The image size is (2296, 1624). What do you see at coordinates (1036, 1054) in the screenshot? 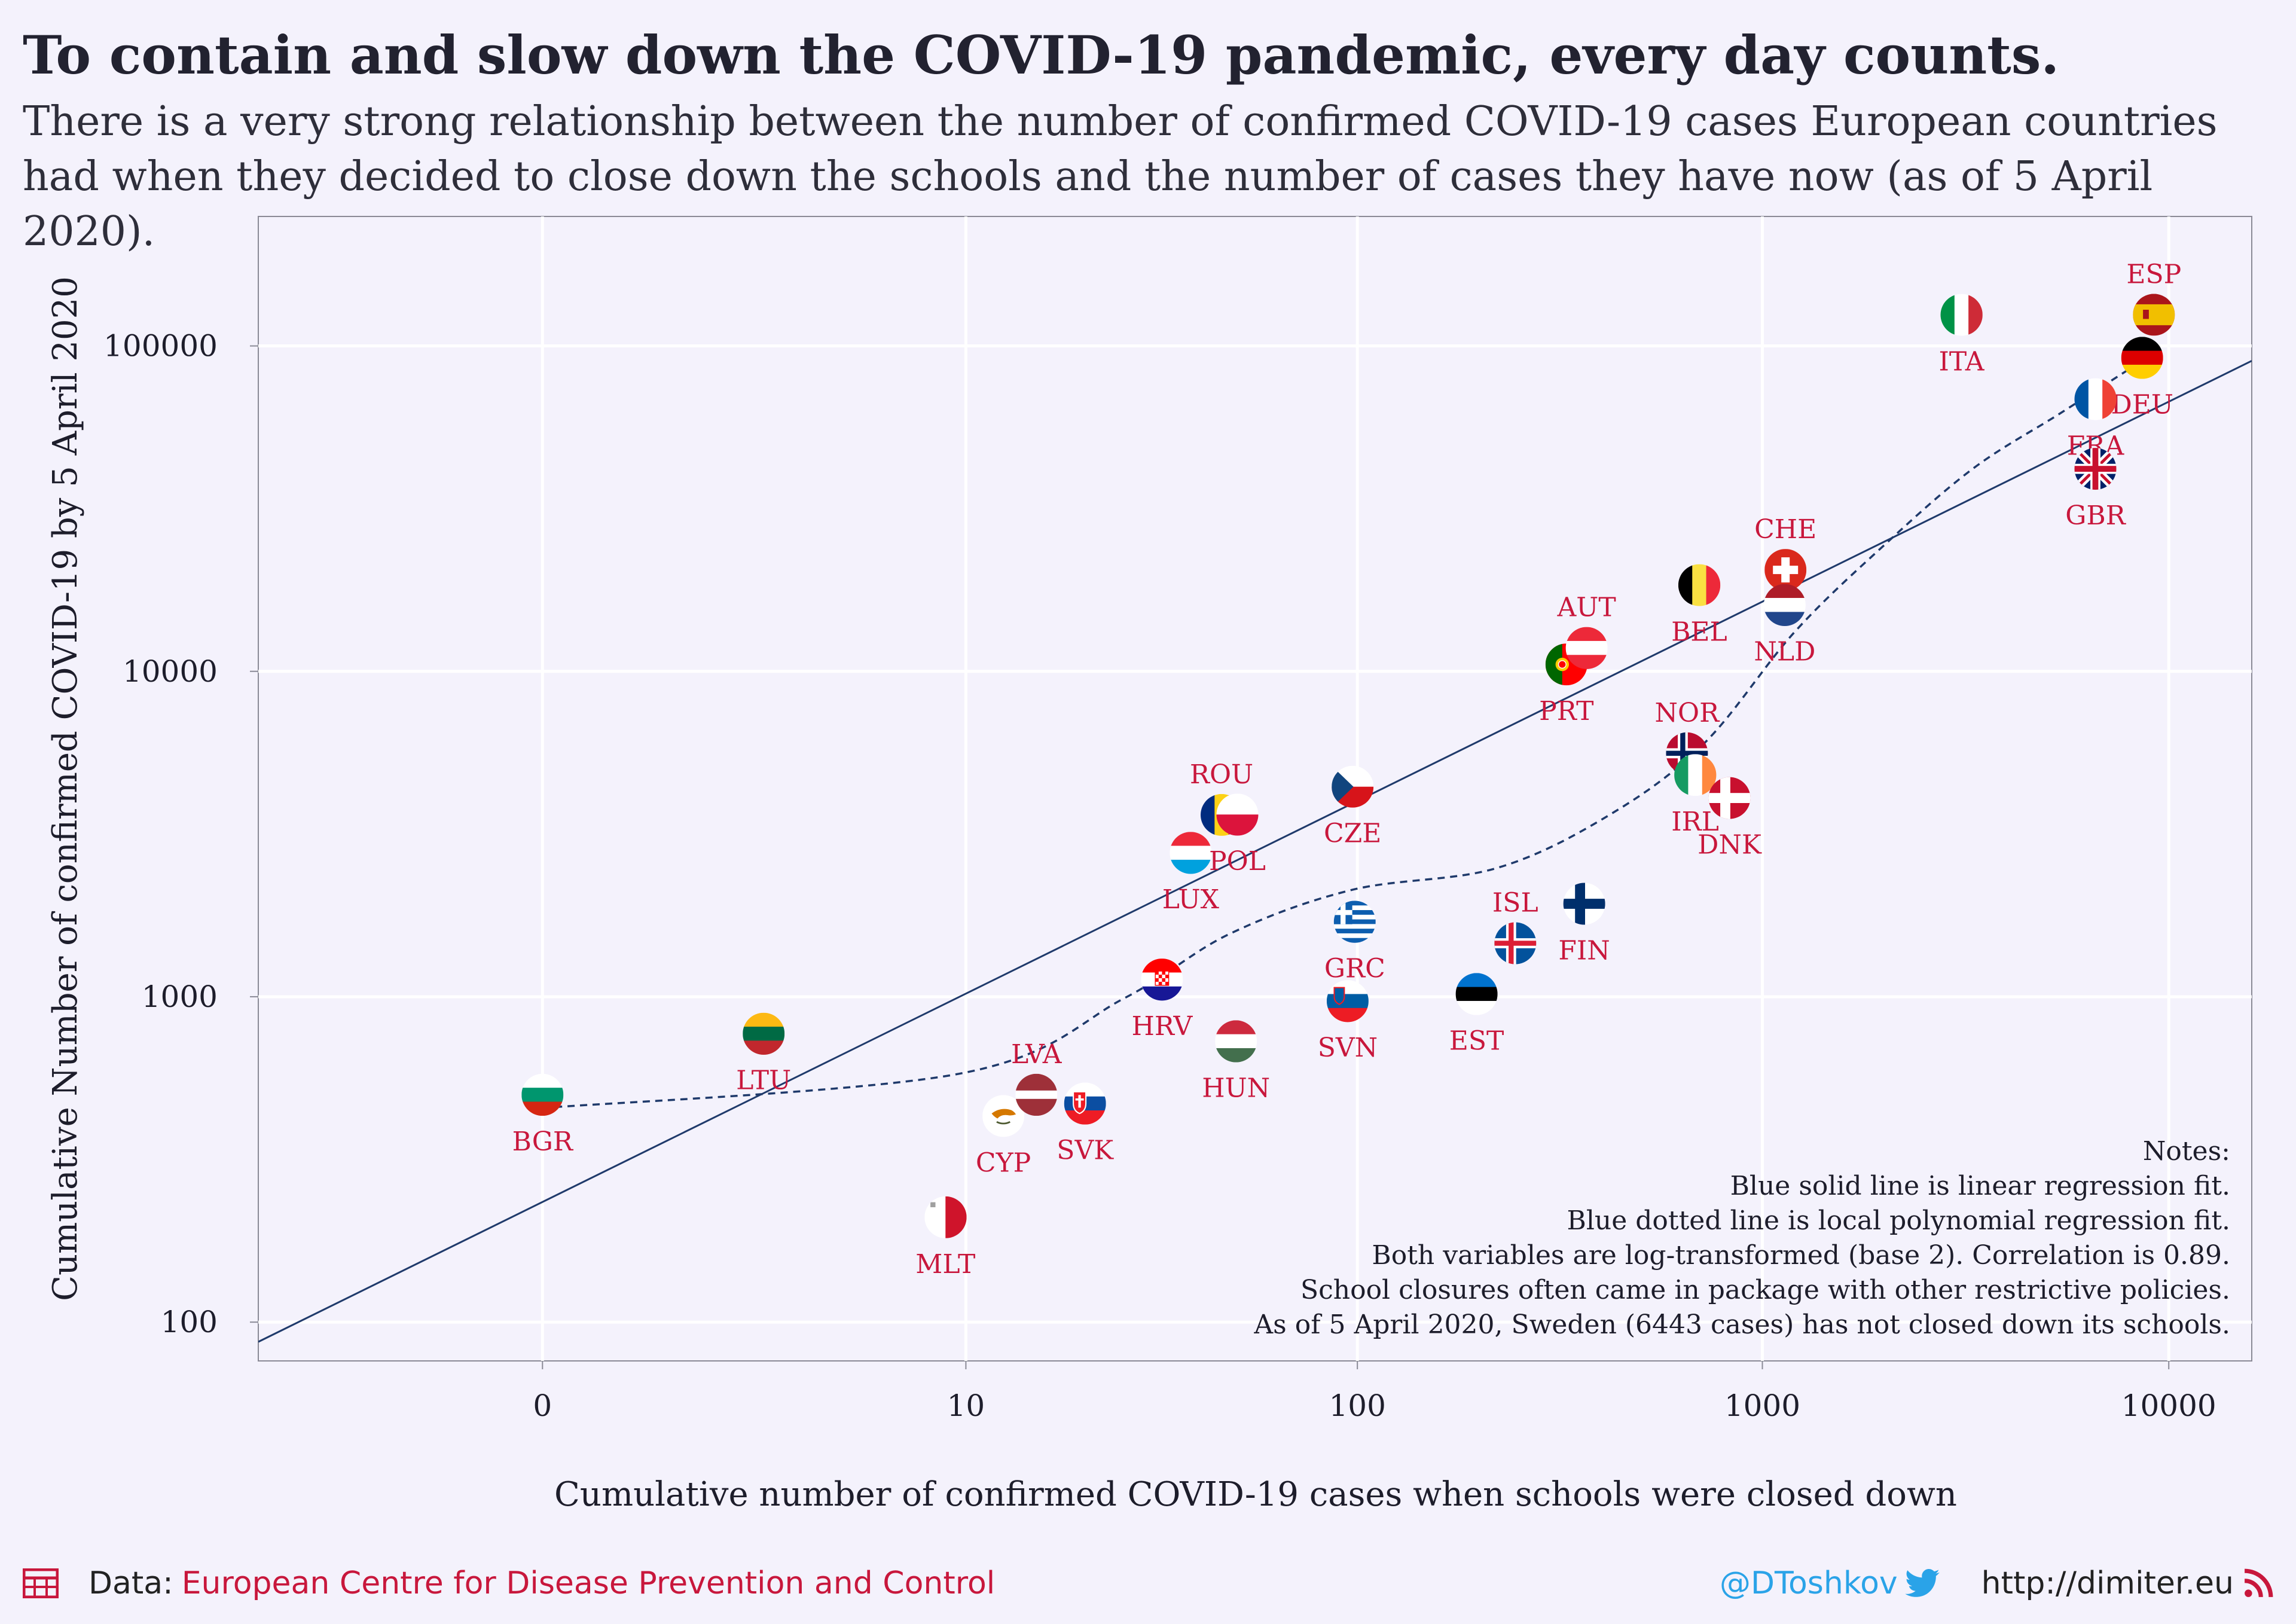
I see `point-label: LVA` at bounding box center [1036, 1054].